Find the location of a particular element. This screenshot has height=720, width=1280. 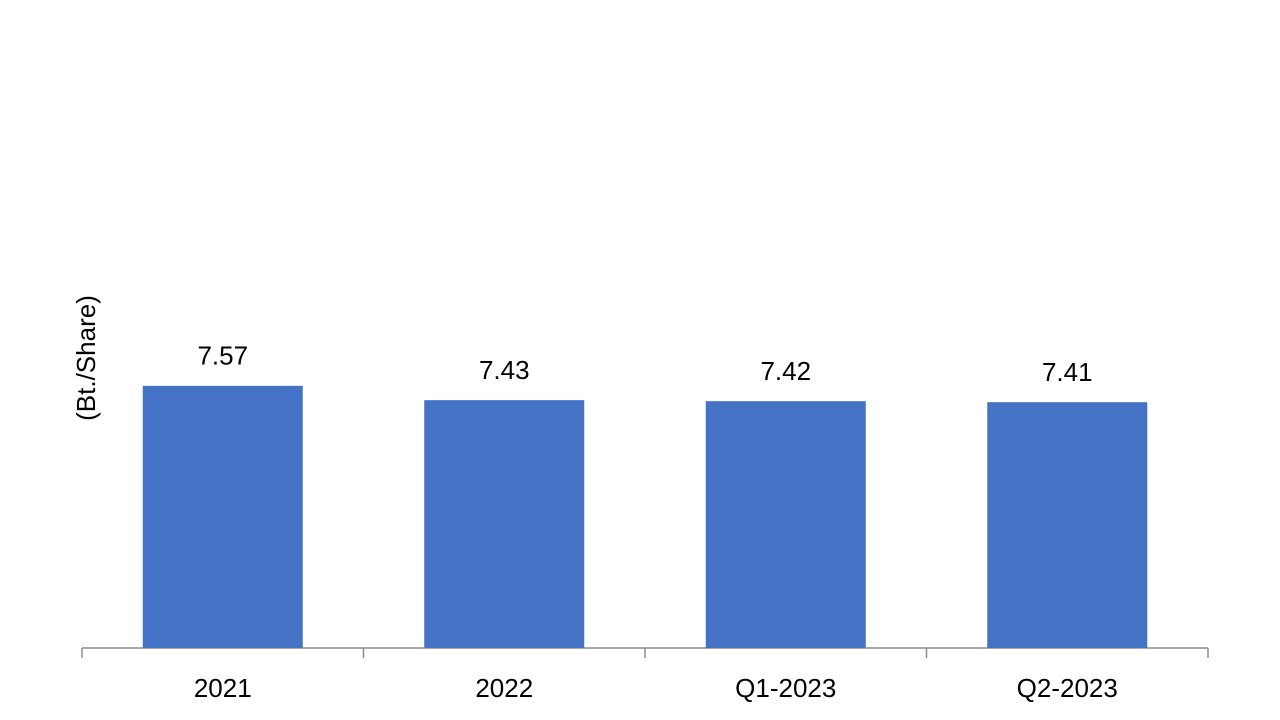

value-label: 7.42 is located at coordinates (785, 371).